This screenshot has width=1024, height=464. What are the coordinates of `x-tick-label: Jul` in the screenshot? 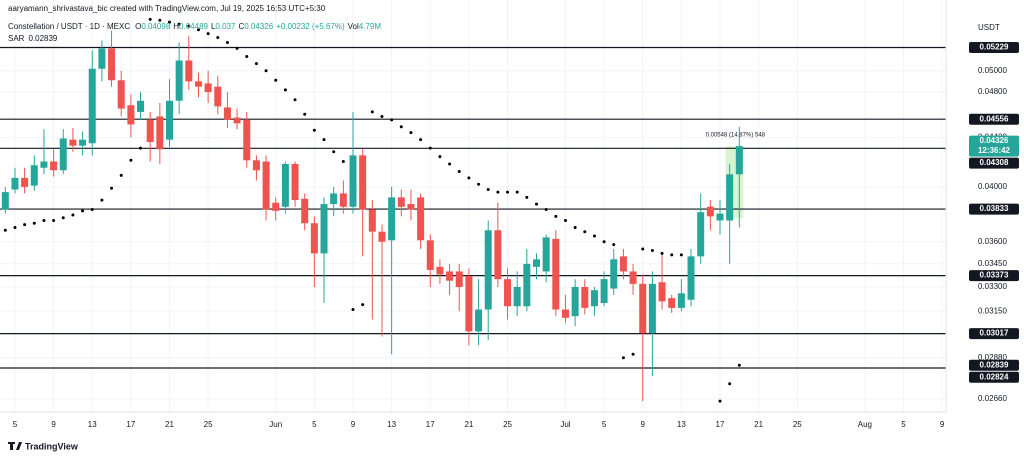 It's located at (565, 424).